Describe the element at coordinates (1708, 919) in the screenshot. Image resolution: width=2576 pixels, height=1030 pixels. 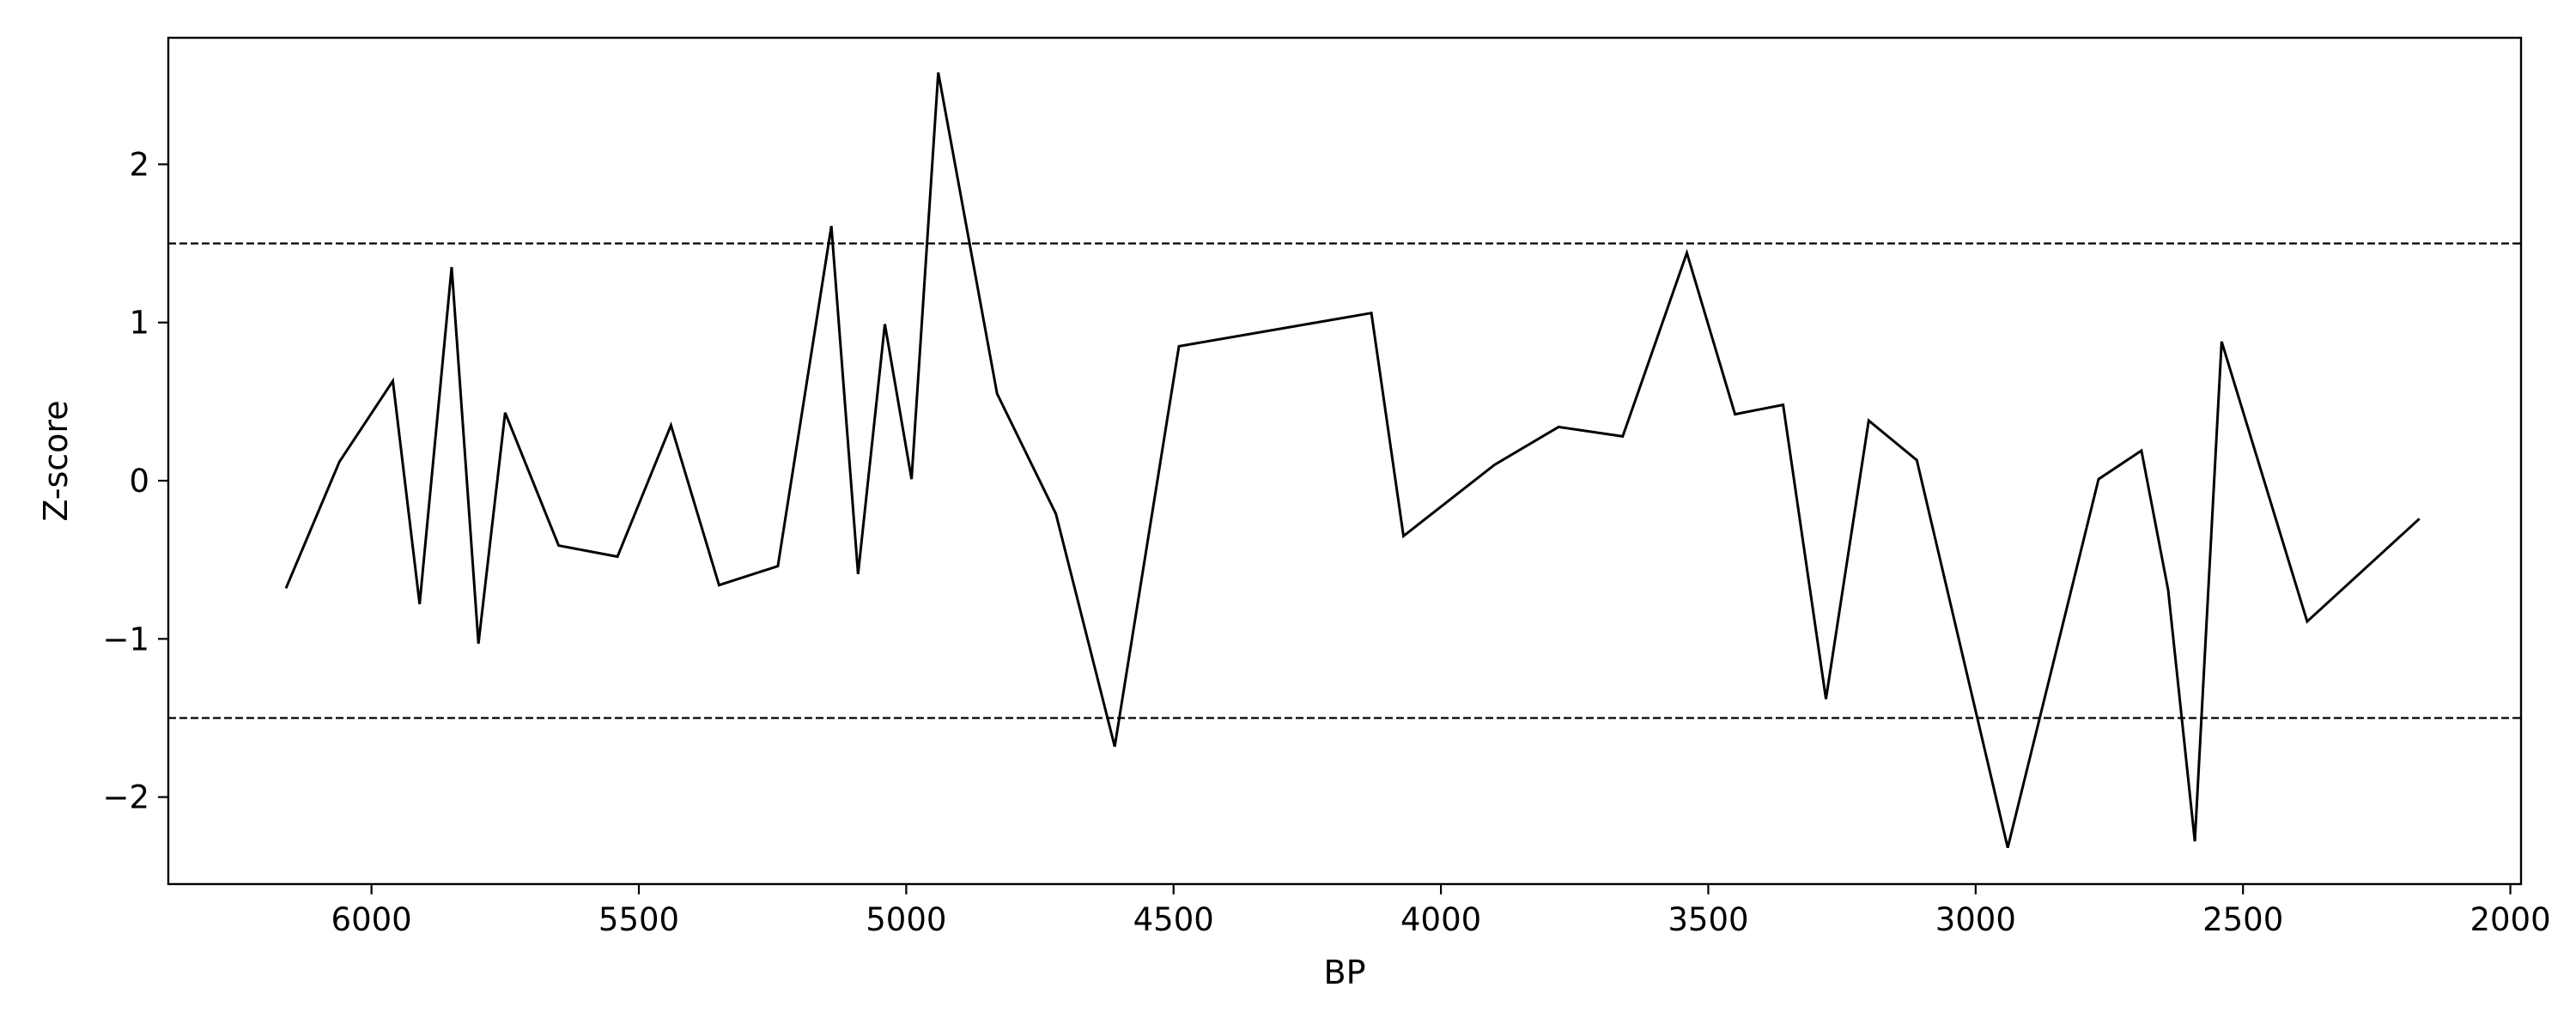
I see `x-tick-label: 3500` at that location.